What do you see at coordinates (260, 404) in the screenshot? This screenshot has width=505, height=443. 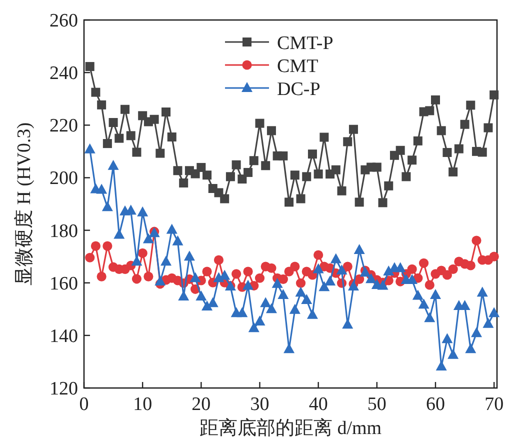 I see `x-tick-label: 30` at bounding box center [260, 404].